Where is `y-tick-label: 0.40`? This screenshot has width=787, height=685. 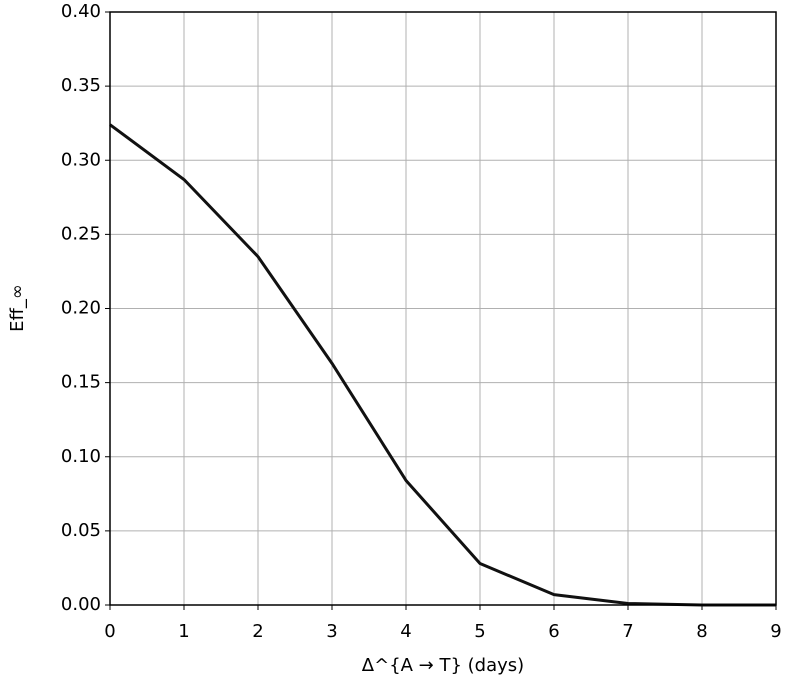
y-tick-label: 0.40 is located at coordinates (81, 11).